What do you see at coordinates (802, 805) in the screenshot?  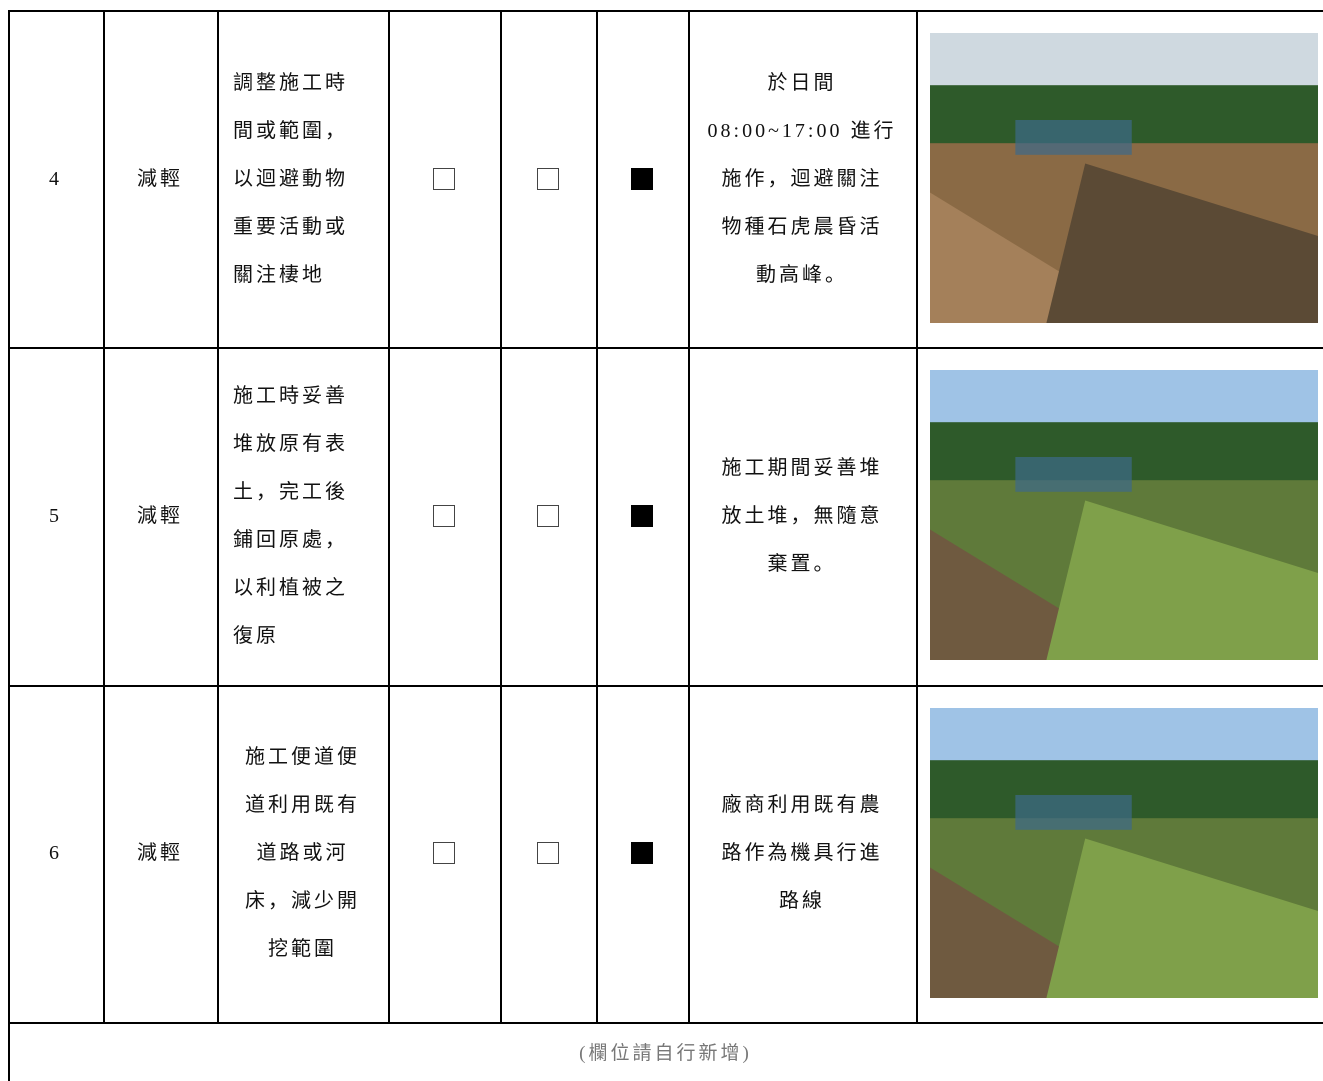 I see `result-line: 廠商利用既有農` at bounding box center [802, 805].